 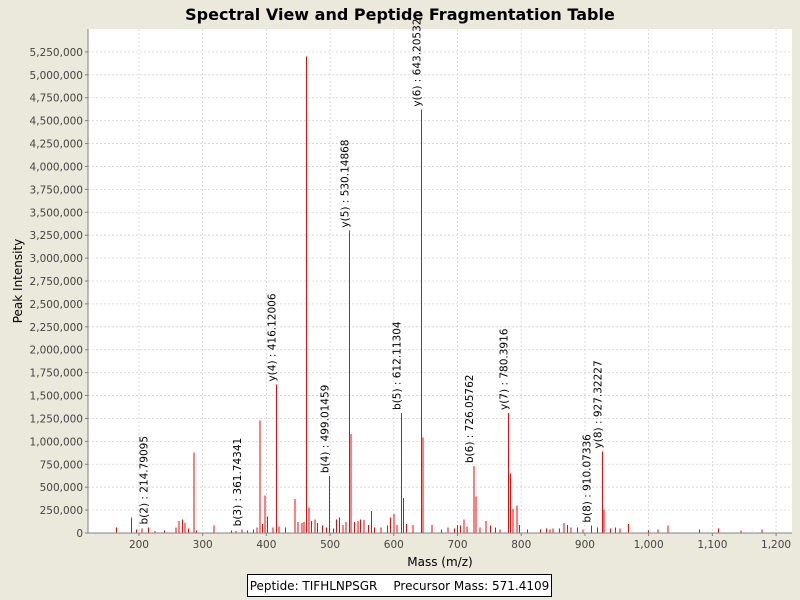 What do you see at coordinates (598, 404) in the screenshot?
I see `peak-annotation-10: y(8) : 927.32227` at bounding box center [598, 404].